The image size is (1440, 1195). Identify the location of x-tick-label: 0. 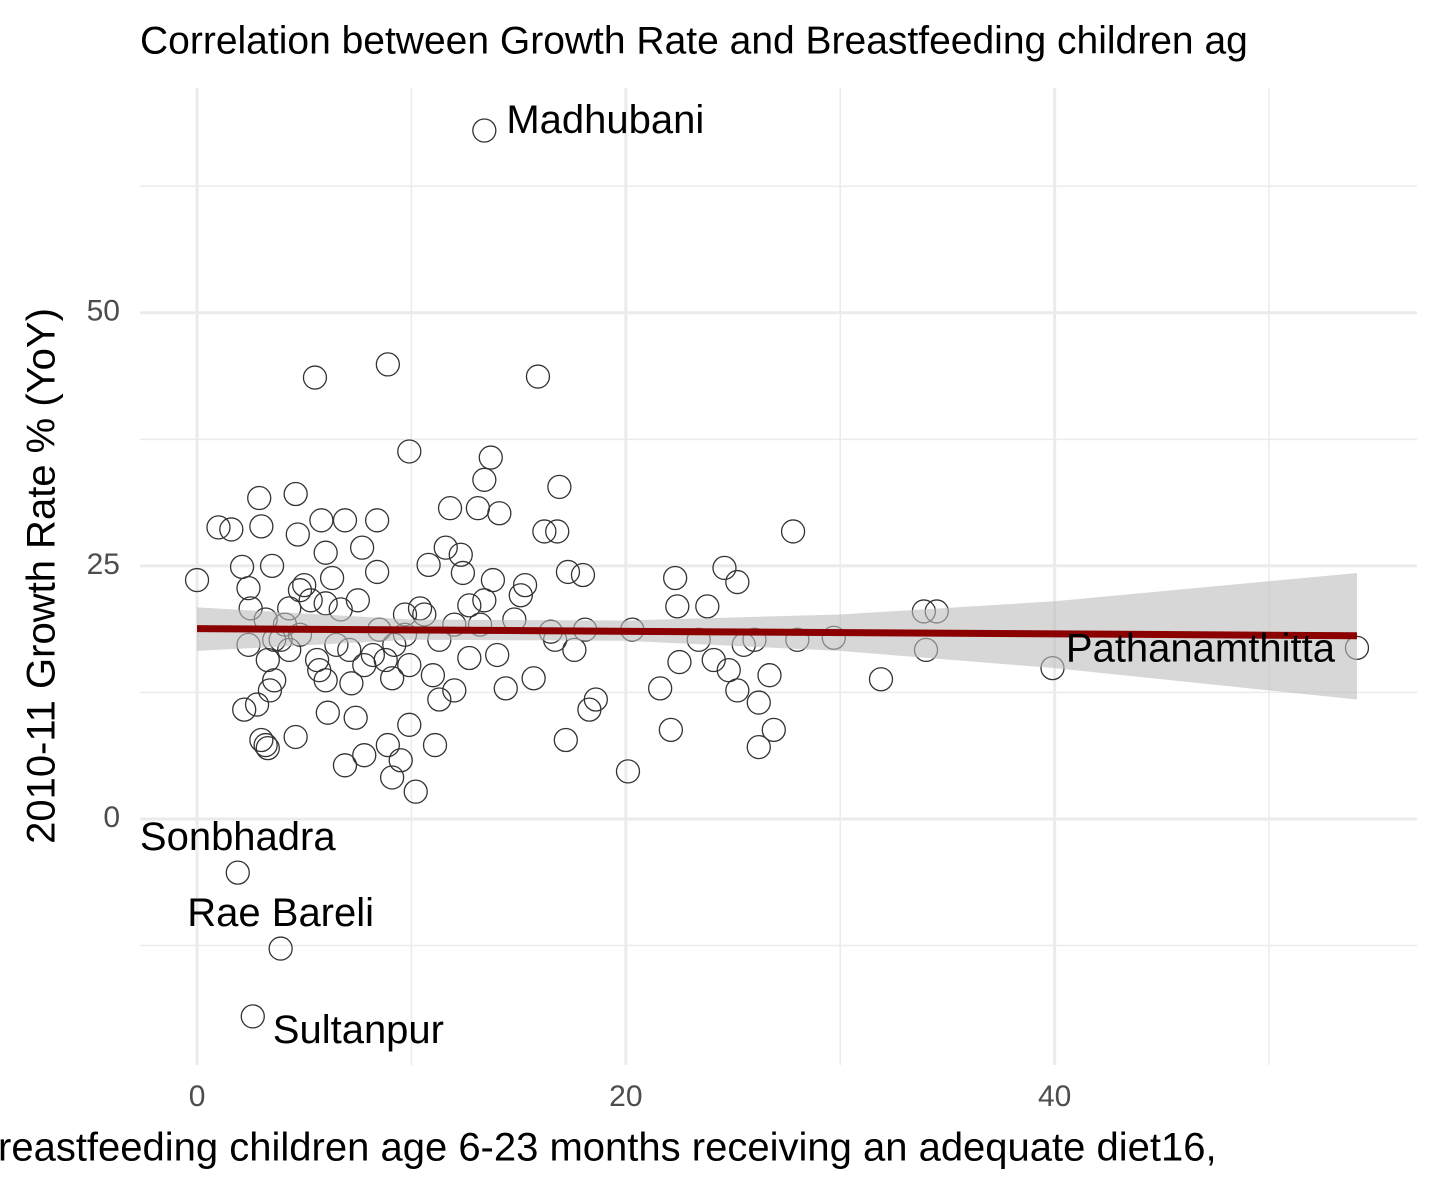
(197, 1096).